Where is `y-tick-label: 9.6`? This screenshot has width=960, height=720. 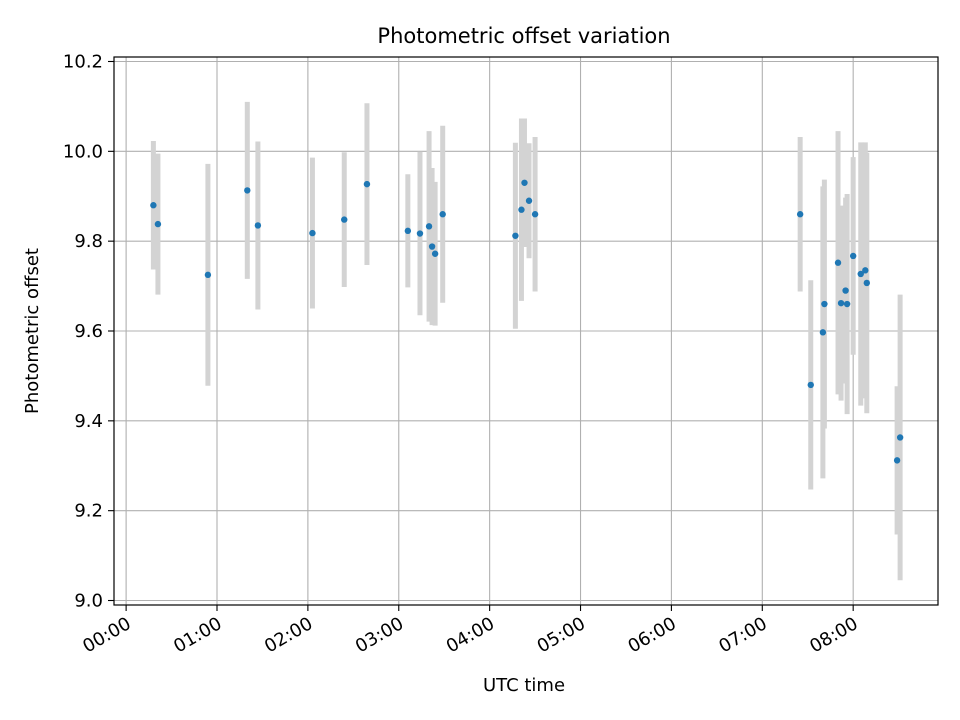
y-tick-label: 9.6 is located at coordinates (88, 331).